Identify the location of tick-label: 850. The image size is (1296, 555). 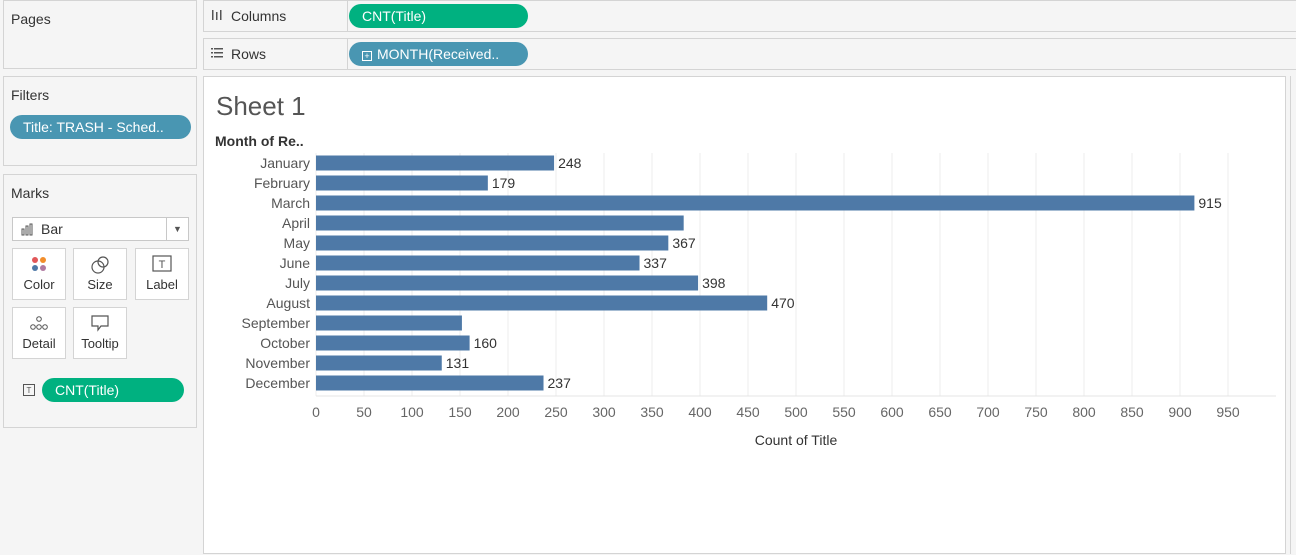
(1132, 412).